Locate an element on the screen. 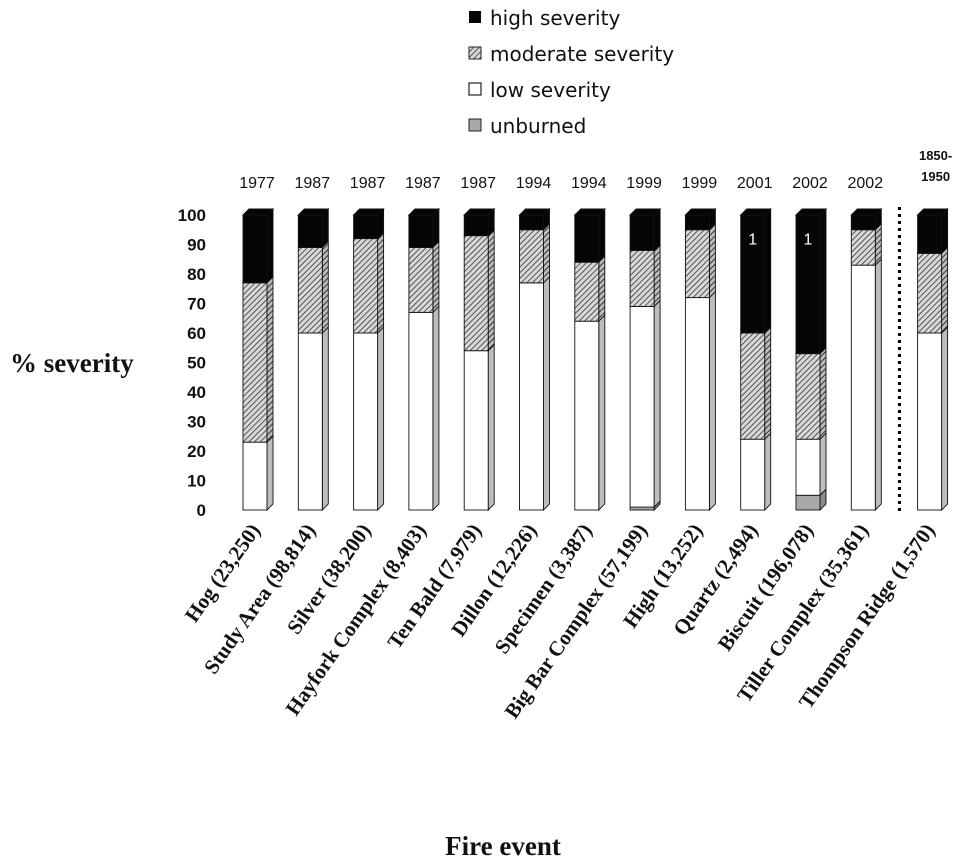  legend-label-low: low severity is located at coordinates (550, 90).